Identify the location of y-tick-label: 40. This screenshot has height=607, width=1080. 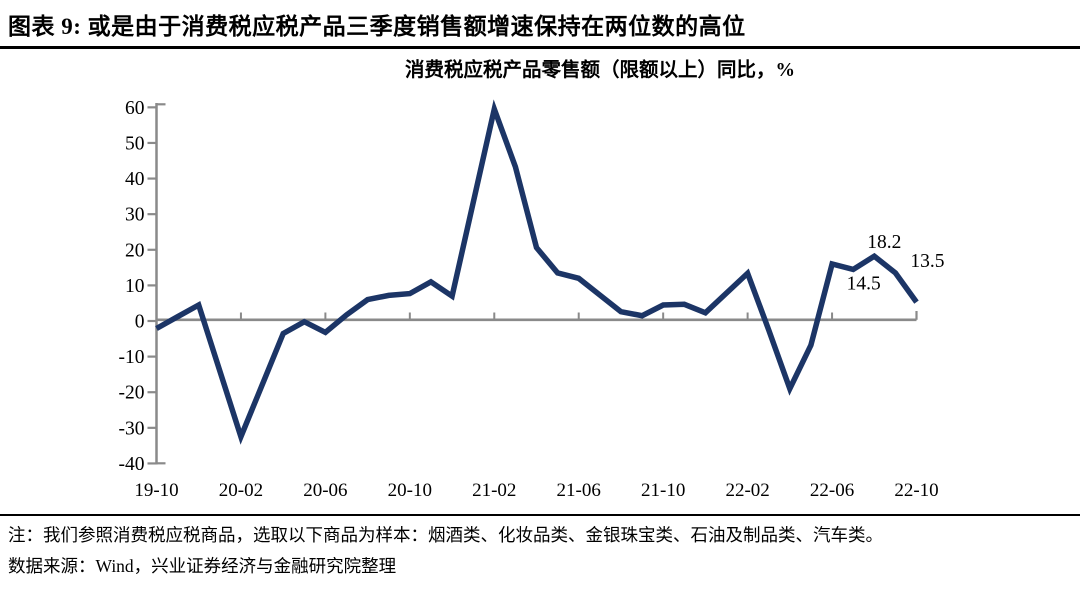
(135, 179).